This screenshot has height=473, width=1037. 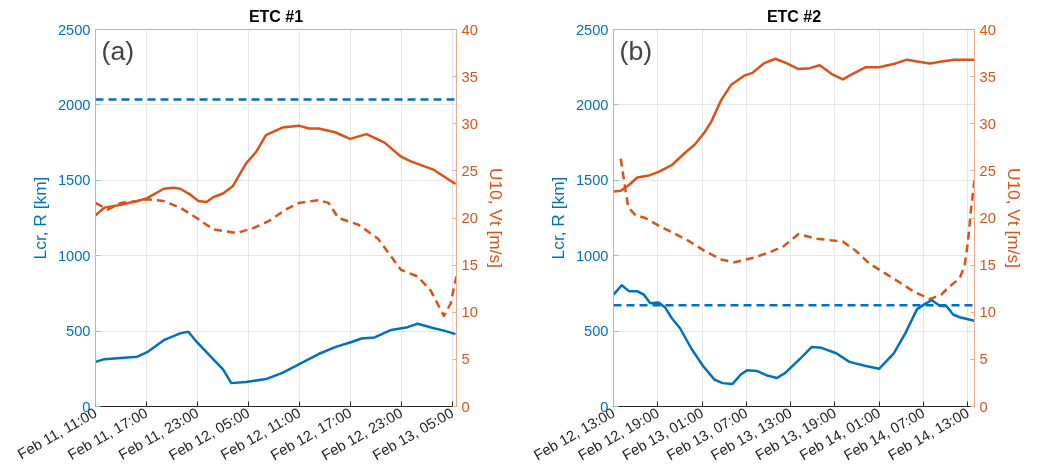 I want to click on annotation: (b), so click(x=636, y=50).